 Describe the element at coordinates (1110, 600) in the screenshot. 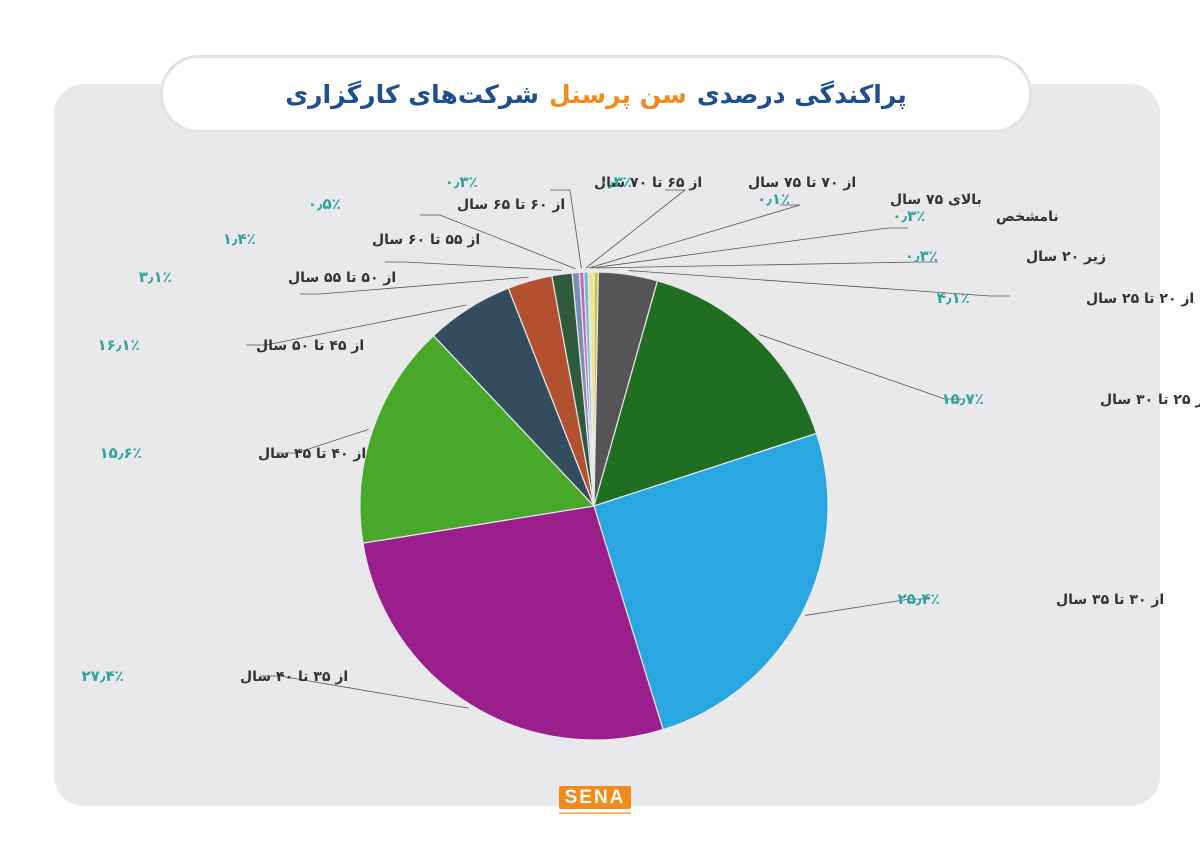

I see `slice-label: از ۳۰ تا ۳۵ سال` at that location.